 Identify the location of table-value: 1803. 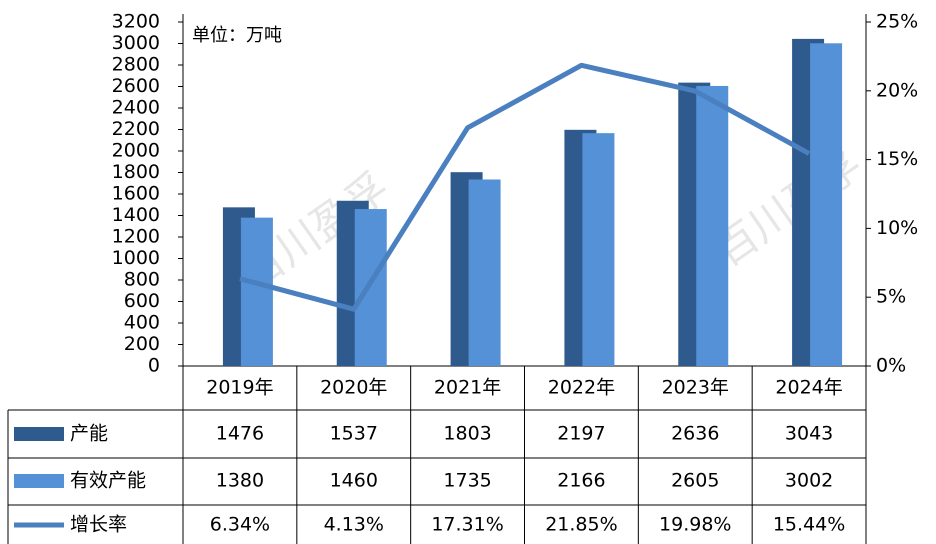
(467, 434).